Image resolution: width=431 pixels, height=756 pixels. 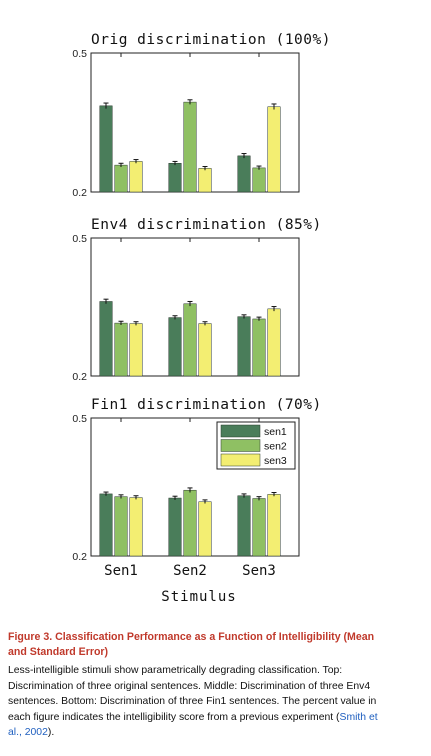 I want to click on x-tick-label: Sen3, so click(x=259, y=571).